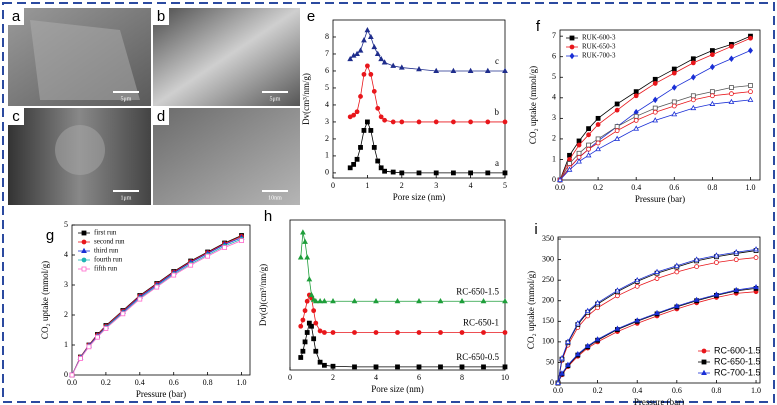  I want to click on y-tick-label: 50, so click(550, 361).